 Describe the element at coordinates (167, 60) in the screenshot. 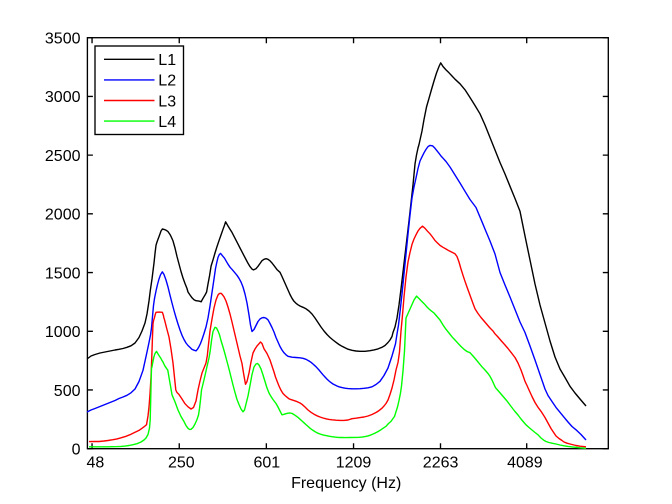

I see `svg-text: L1` at that location.